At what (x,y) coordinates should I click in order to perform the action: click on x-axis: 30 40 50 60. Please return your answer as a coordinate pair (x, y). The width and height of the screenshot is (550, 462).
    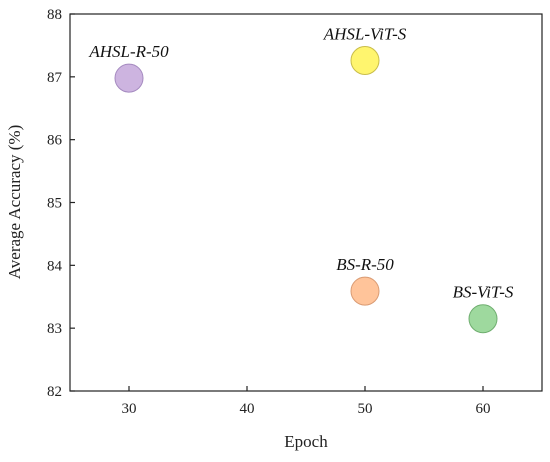
    Looking at the image, I should click on (306, 401).